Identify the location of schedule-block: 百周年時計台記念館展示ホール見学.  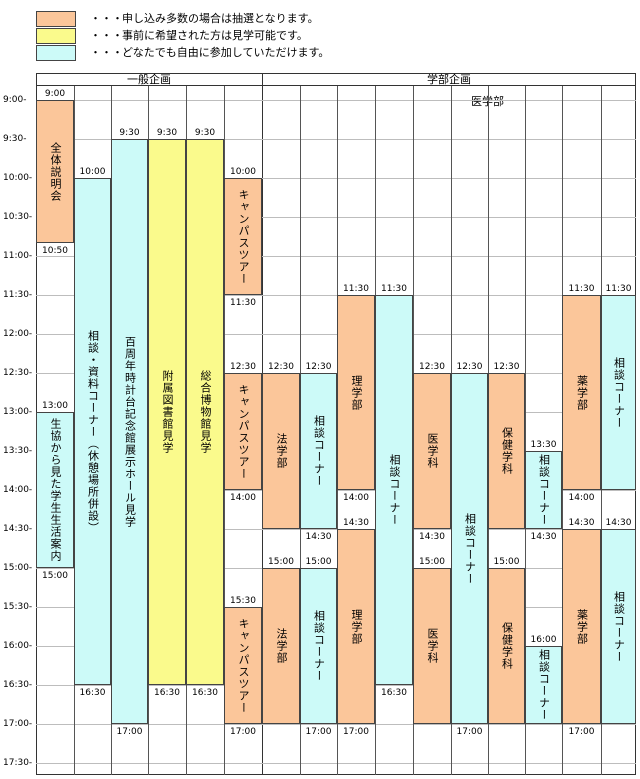
(129, 431).